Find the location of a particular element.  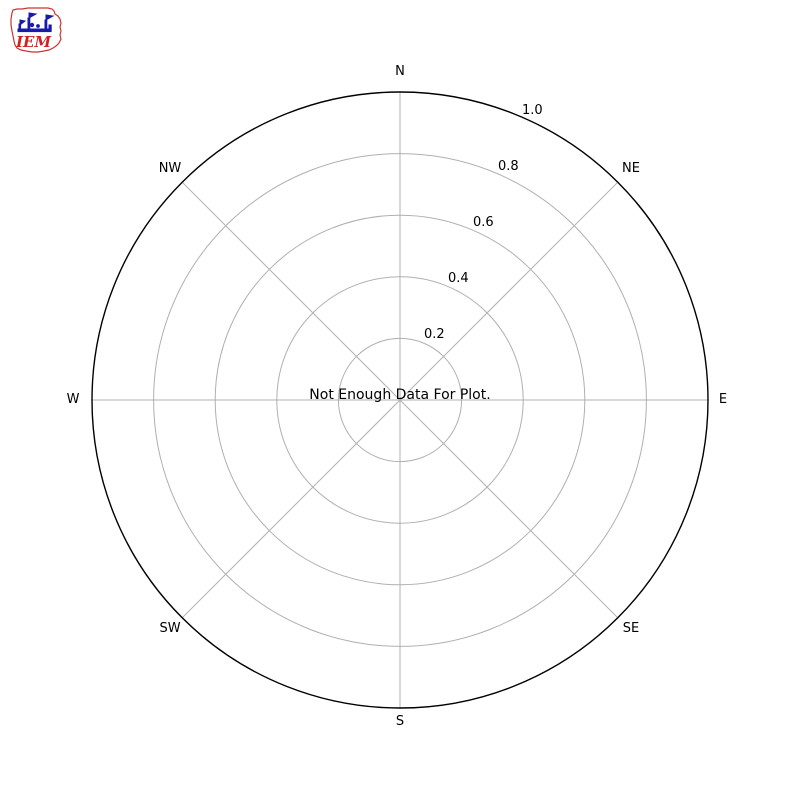

theta-label-e: E is located at coordinates (723, 399).